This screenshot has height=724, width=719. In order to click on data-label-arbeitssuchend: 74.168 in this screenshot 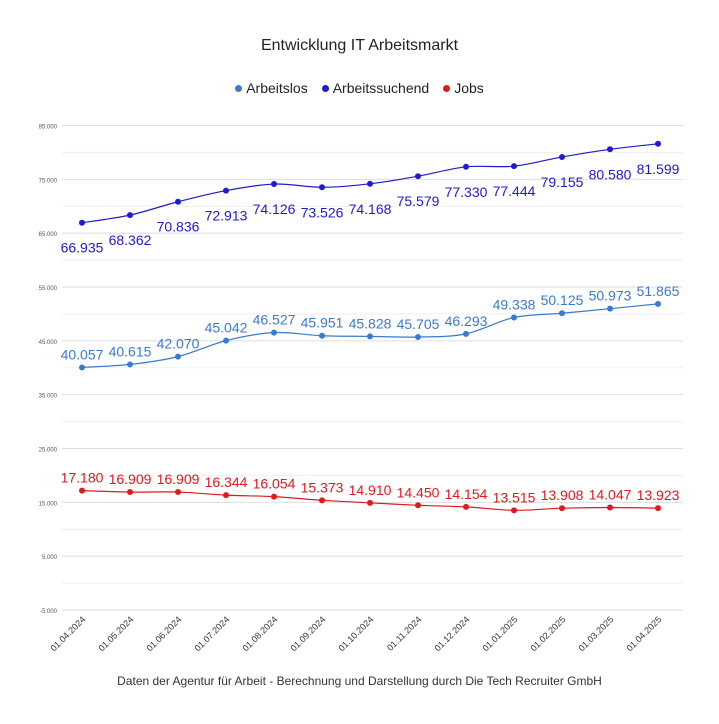, I will do `click(370, 209)`.